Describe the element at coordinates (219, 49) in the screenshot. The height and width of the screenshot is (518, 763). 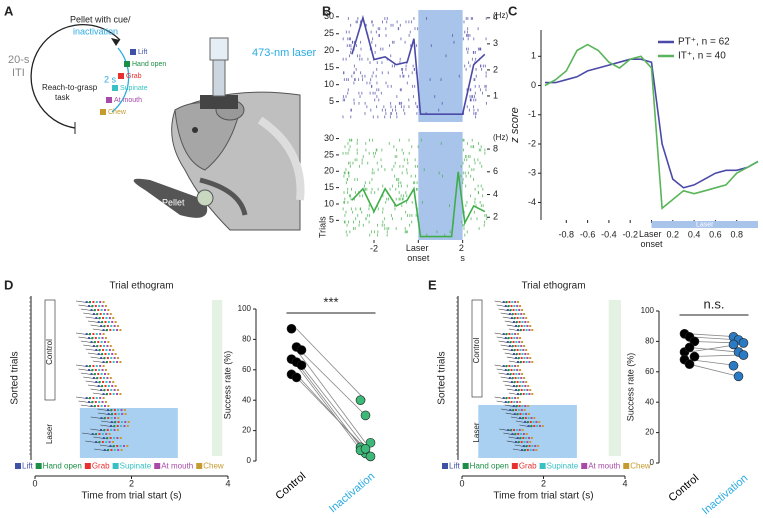
I see `laser-ferrule` at that location.